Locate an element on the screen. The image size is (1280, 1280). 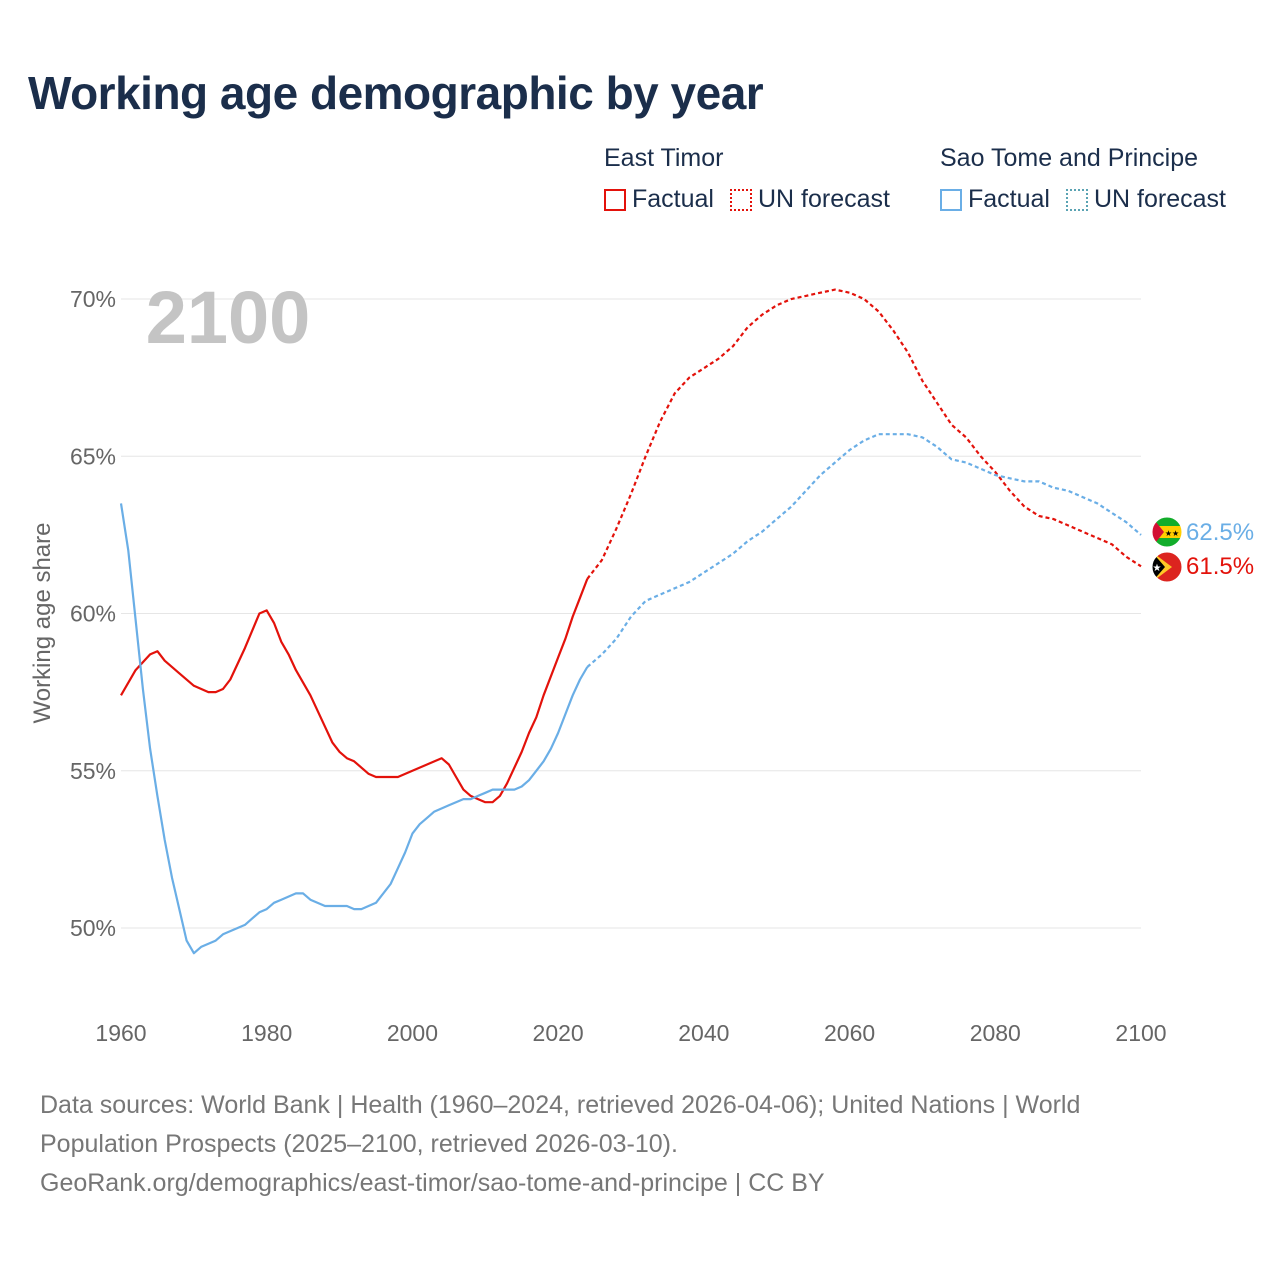
year-watermark: 2100 is located at coordinates (228, 317).